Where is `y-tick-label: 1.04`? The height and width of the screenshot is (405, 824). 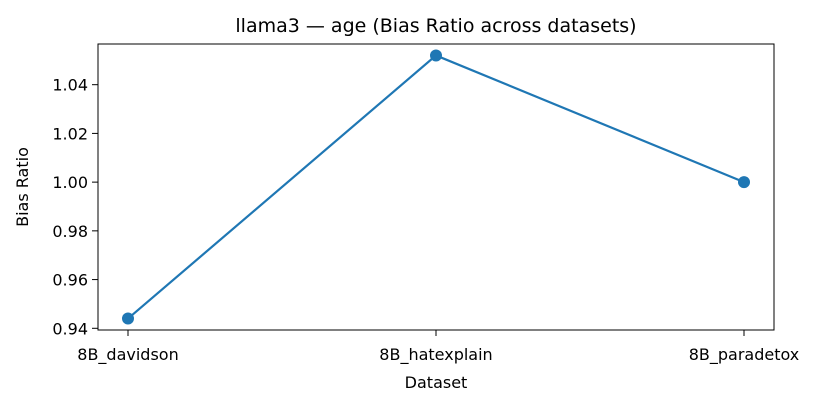 y-tick-label: 1.04 is located at coordinates (70, 85).